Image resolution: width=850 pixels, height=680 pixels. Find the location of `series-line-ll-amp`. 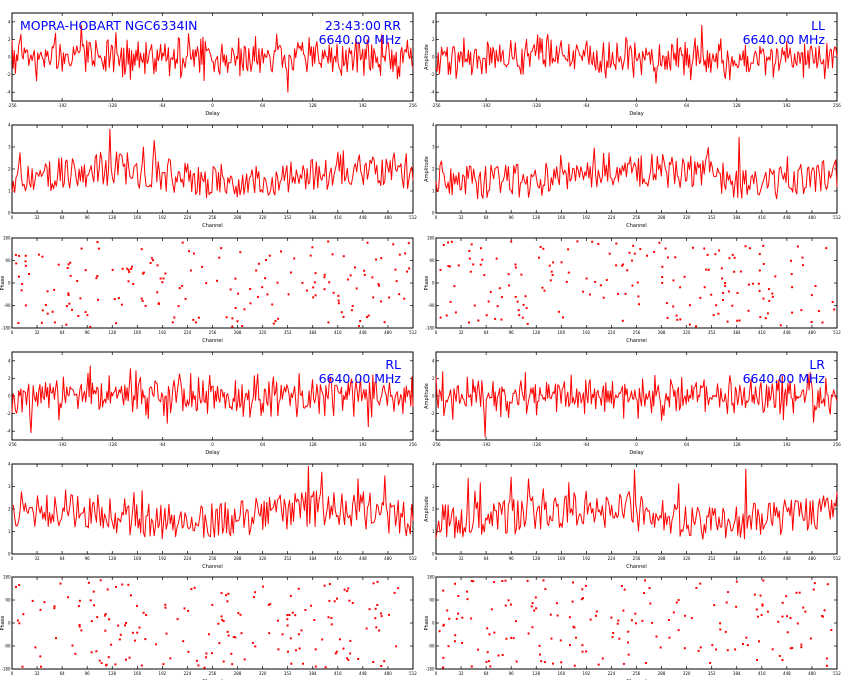

series-line-ll-amp is located at coordinates (636, 168).